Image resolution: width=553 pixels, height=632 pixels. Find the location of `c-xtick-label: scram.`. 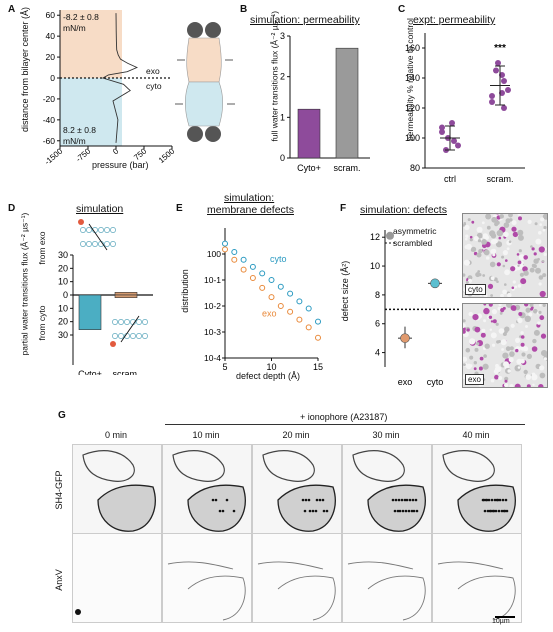

c-xtick-label: scram. is located at coordinates (500, 179).